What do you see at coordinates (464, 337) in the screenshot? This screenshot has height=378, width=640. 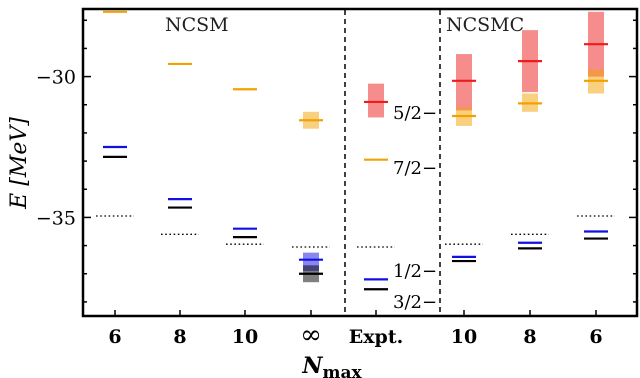 I see `xtick-label-5: 10` at bounding box center [464, 337].